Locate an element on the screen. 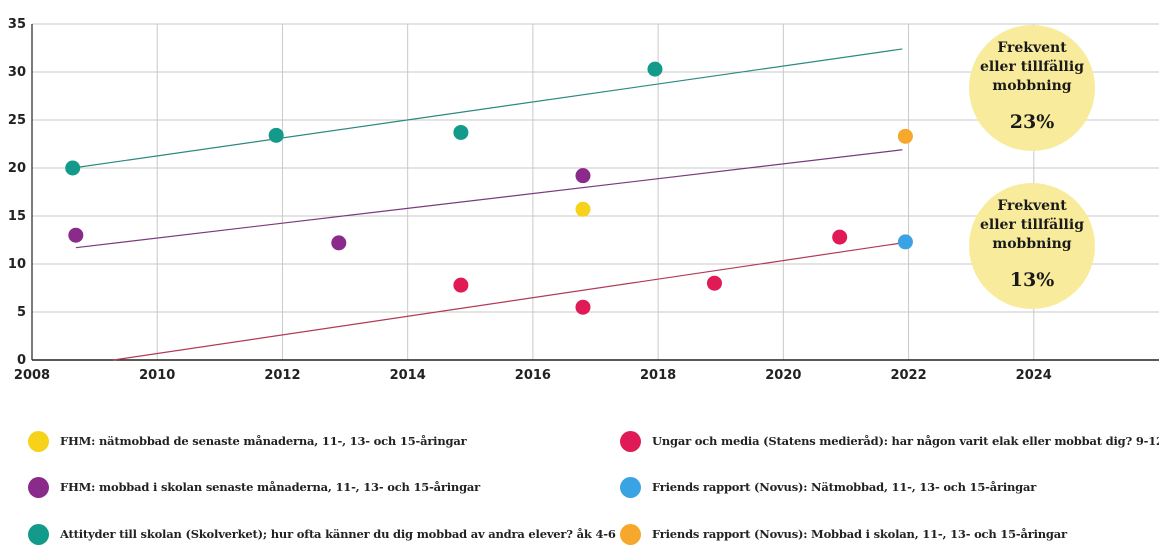  y-tick-label: 15 is located at coordinates (17, 216).